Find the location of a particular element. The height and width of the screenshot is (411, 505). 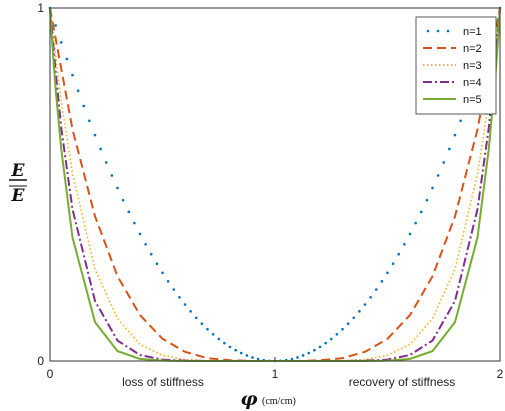

legend-label: n=2 is located at coordinates (472, 49).